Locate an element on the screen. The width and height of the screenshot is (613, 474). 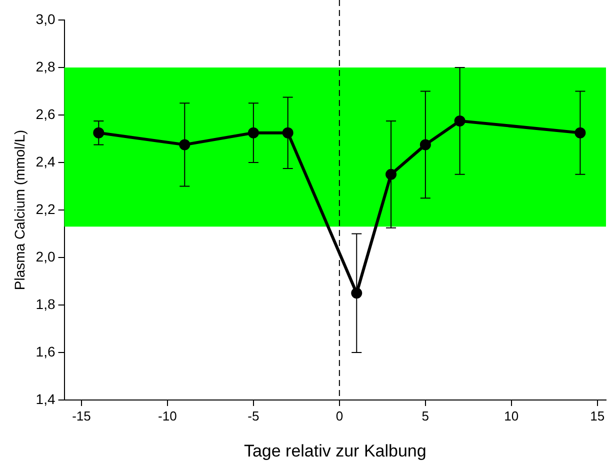
x-tick-label: -10 is located at coordinates (167, 416).